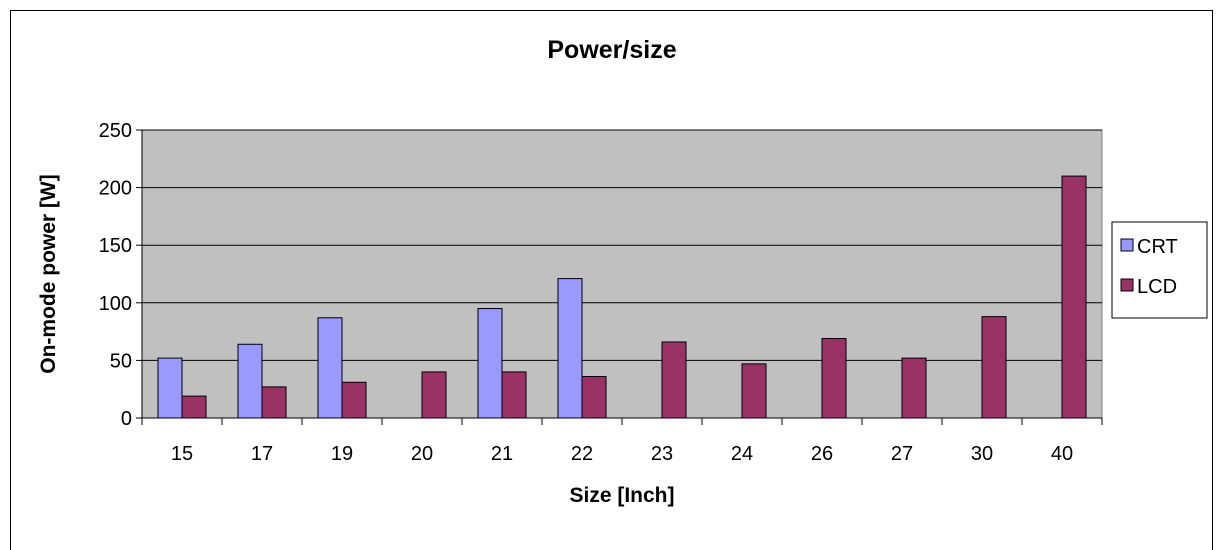  Describe the element at coordinates (1157, 247) in the screenshot. I see `legend-label-crt: CRT` at that location.